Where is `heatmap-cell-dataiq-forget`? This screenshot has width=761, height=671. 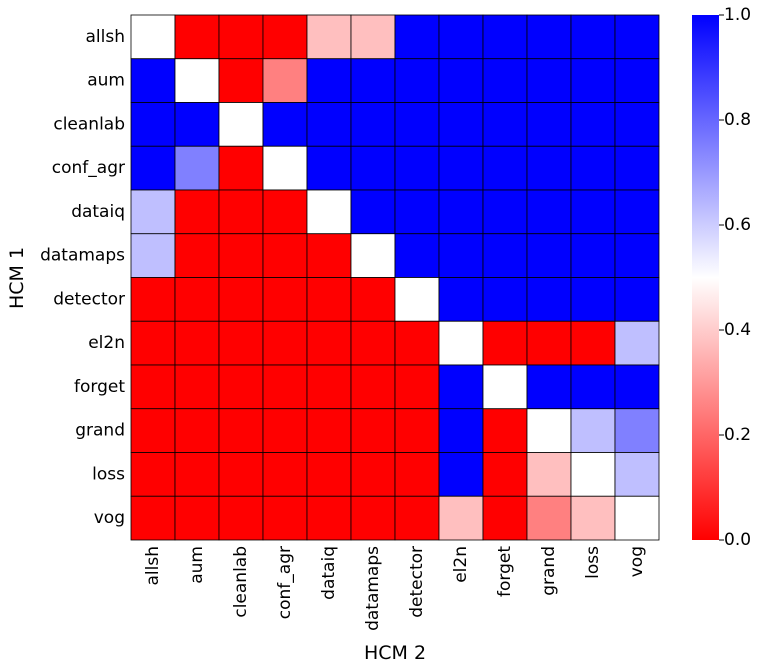
heatmap-cell-dataiq-forget is located at coordinates (505, 212).